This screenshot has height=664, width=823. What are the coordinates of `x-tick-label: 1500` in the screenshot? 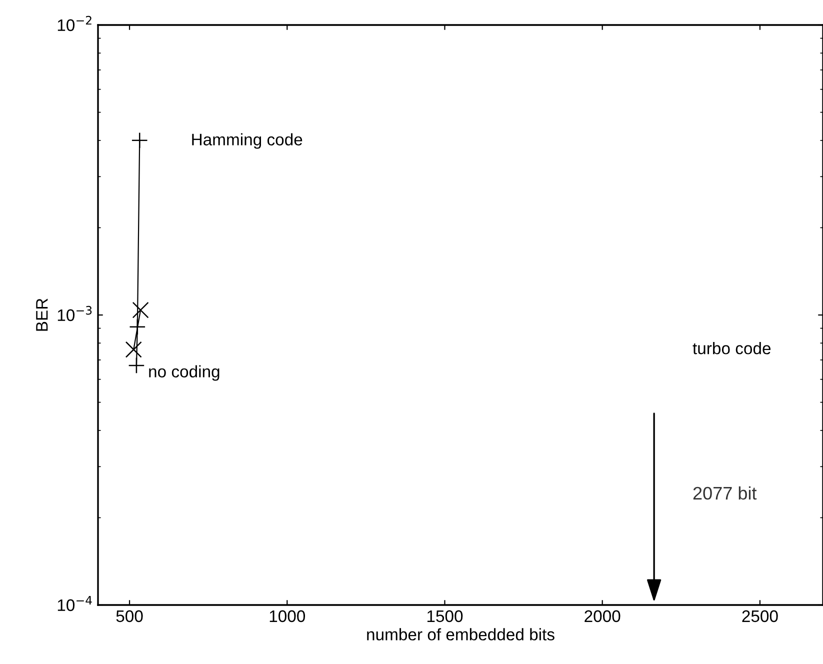 It's located at (445, 616).